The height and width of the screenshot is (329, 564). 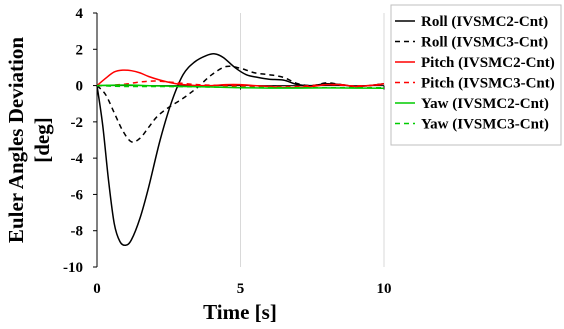 What do you see at coordinates (241, 289) in the screenshot?
I see `x-tick-label-1: 5` at bounding box center [241, 289].